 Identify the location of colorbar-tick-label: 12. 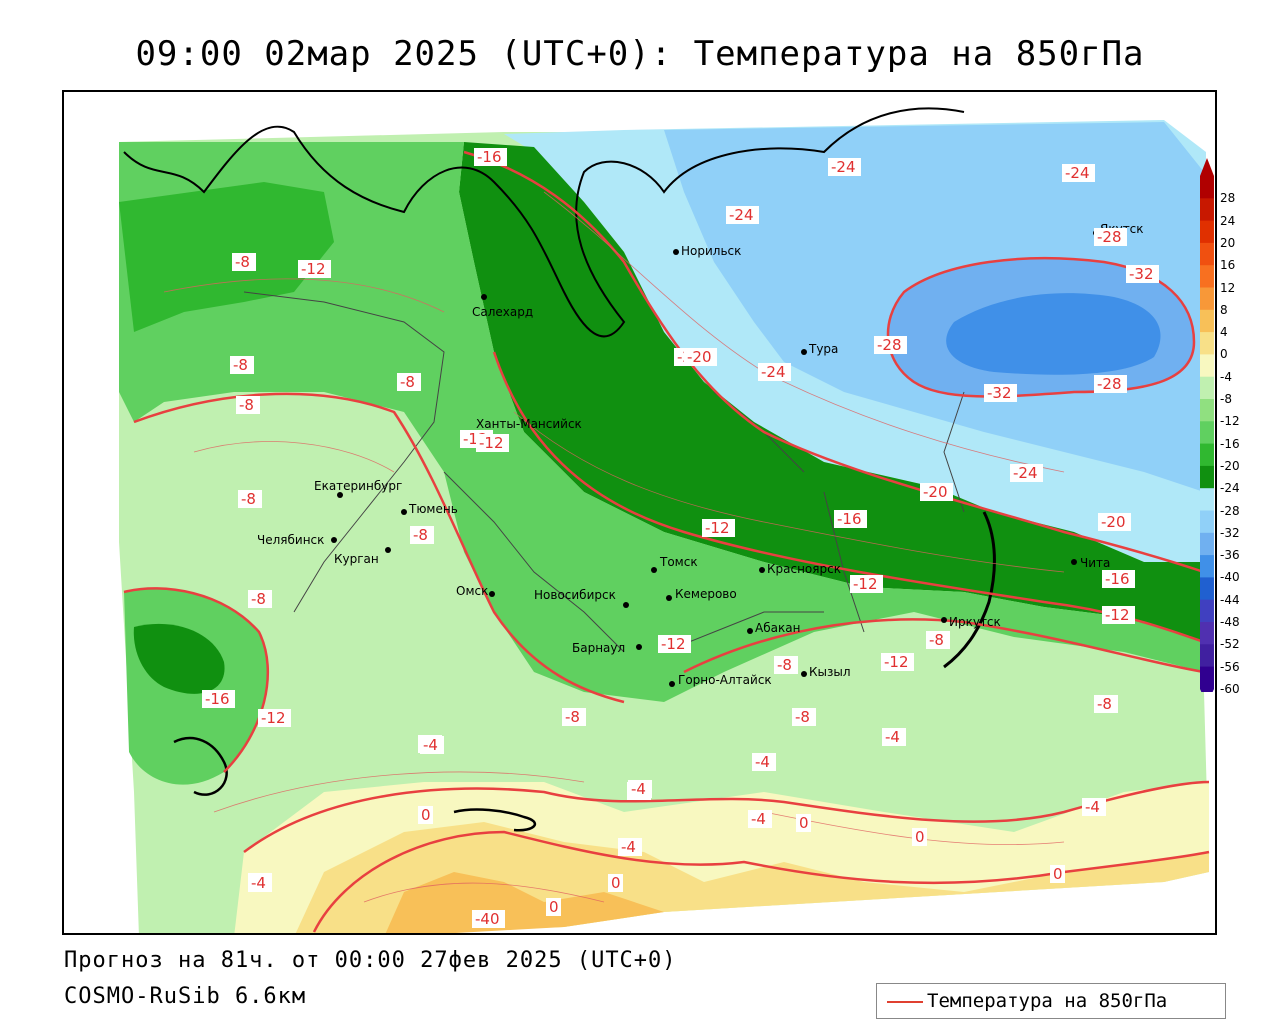
(1228, 287).